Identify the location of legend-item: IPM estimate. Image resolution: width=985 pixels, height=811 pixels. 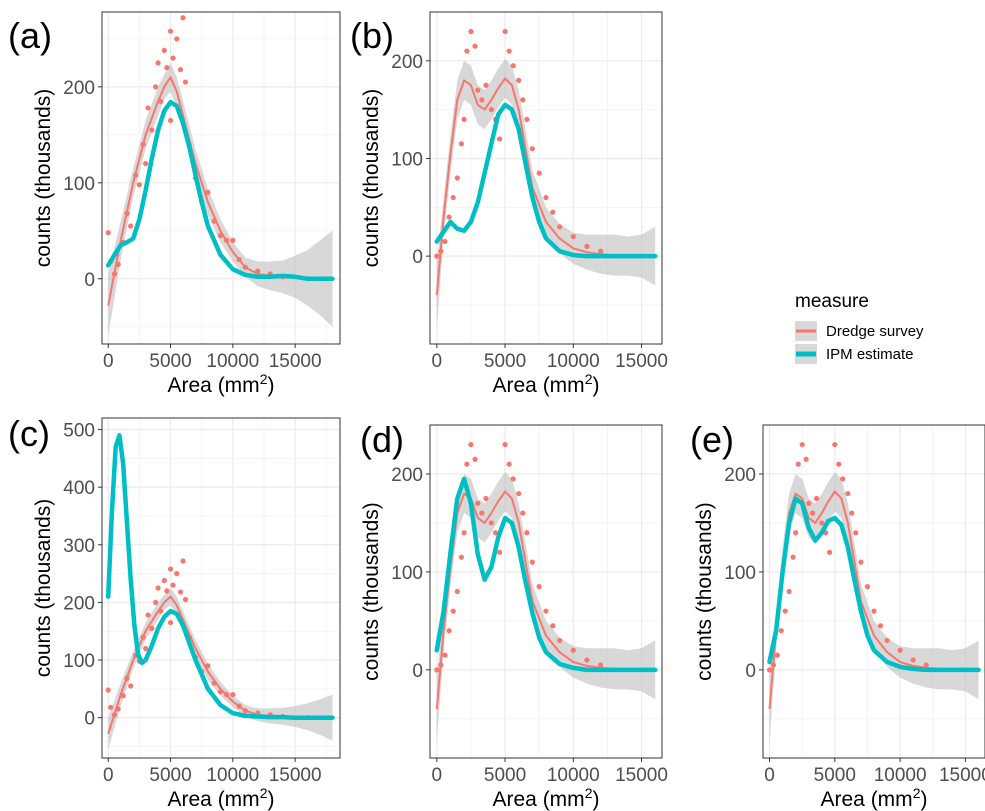
(854, 354).